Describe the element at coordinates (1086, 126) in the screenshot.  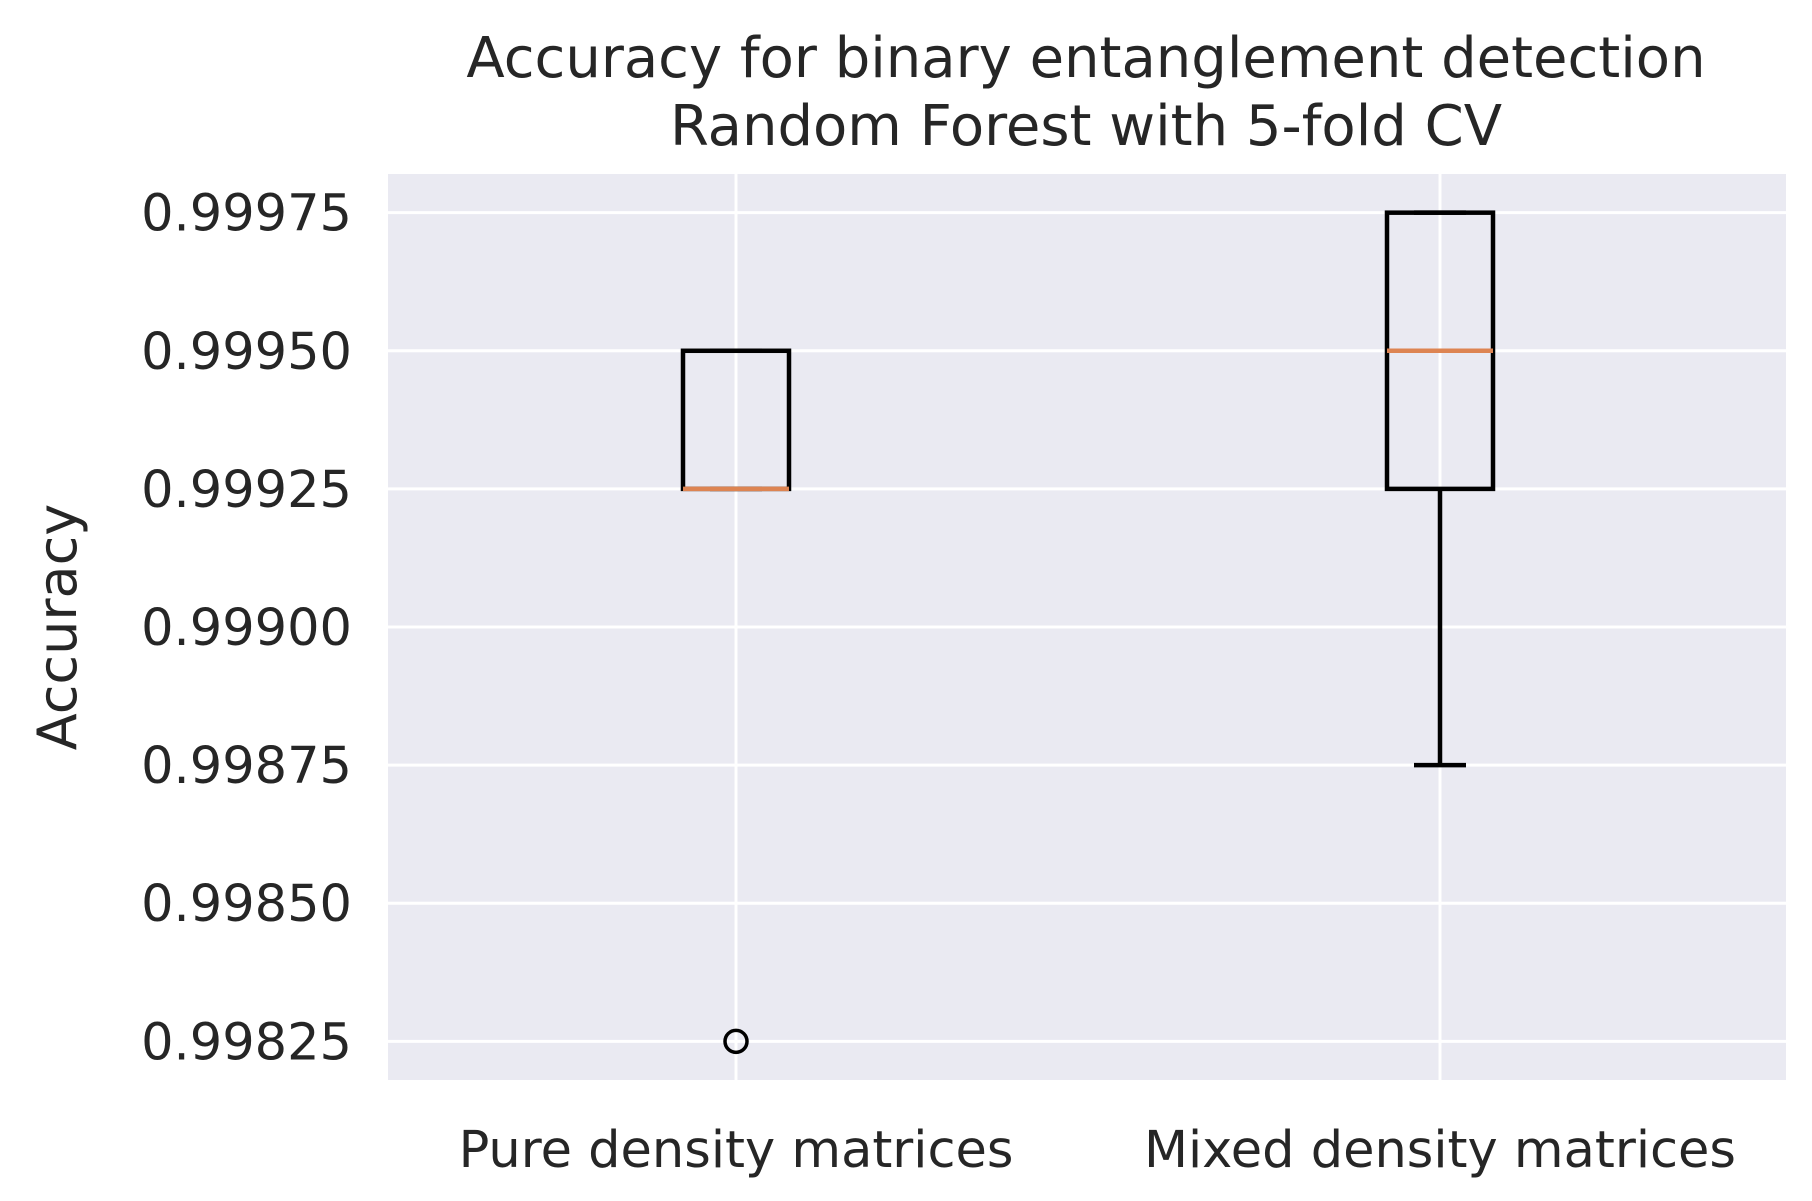
I see `chart-subtitle: Random Forest with 5-fold CV` at that location.